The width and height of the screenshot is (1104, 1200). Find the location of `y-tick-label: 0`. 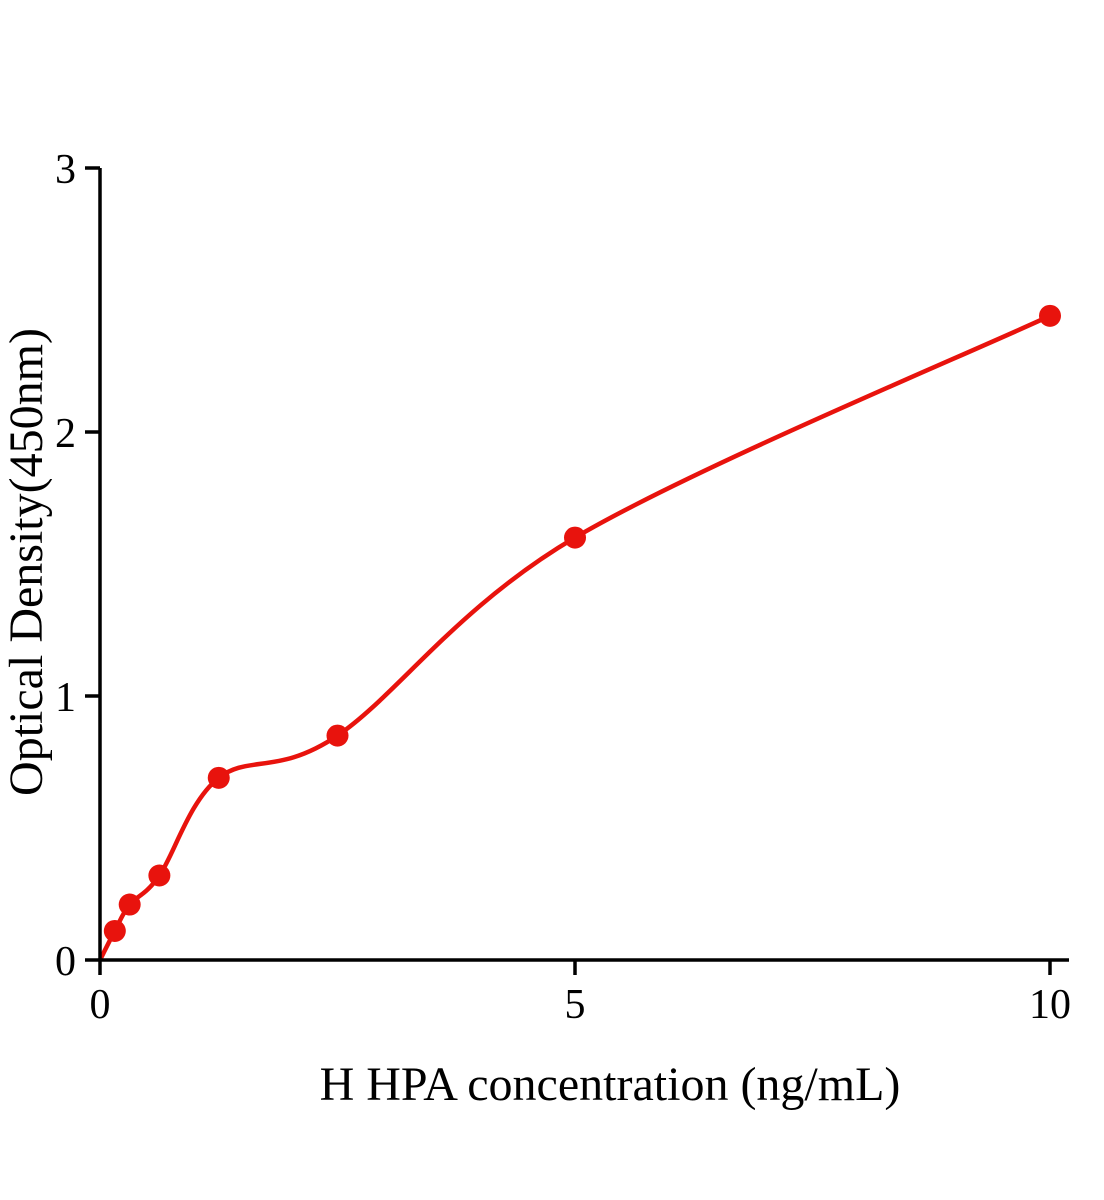

y-tick-label: 0 is located at coordinates (65, 962).